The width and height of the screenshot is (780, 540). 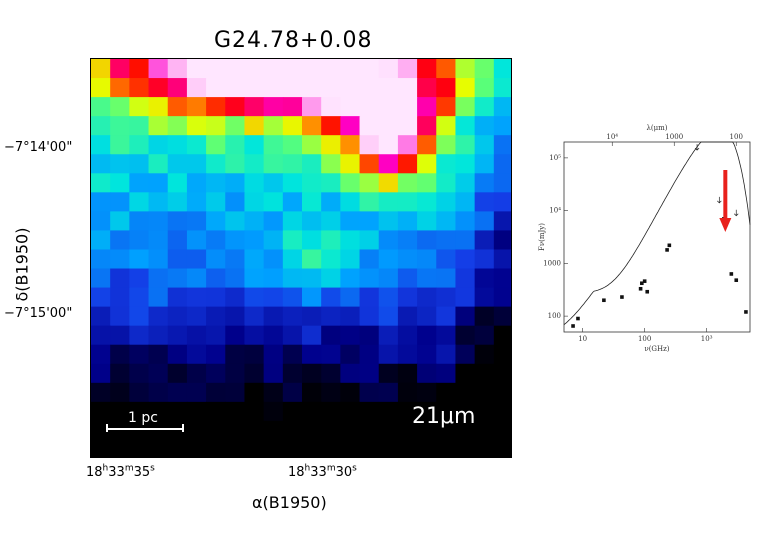 I want to click on sed-top-tick-label: 10⁴, so click(x=612, y=137).